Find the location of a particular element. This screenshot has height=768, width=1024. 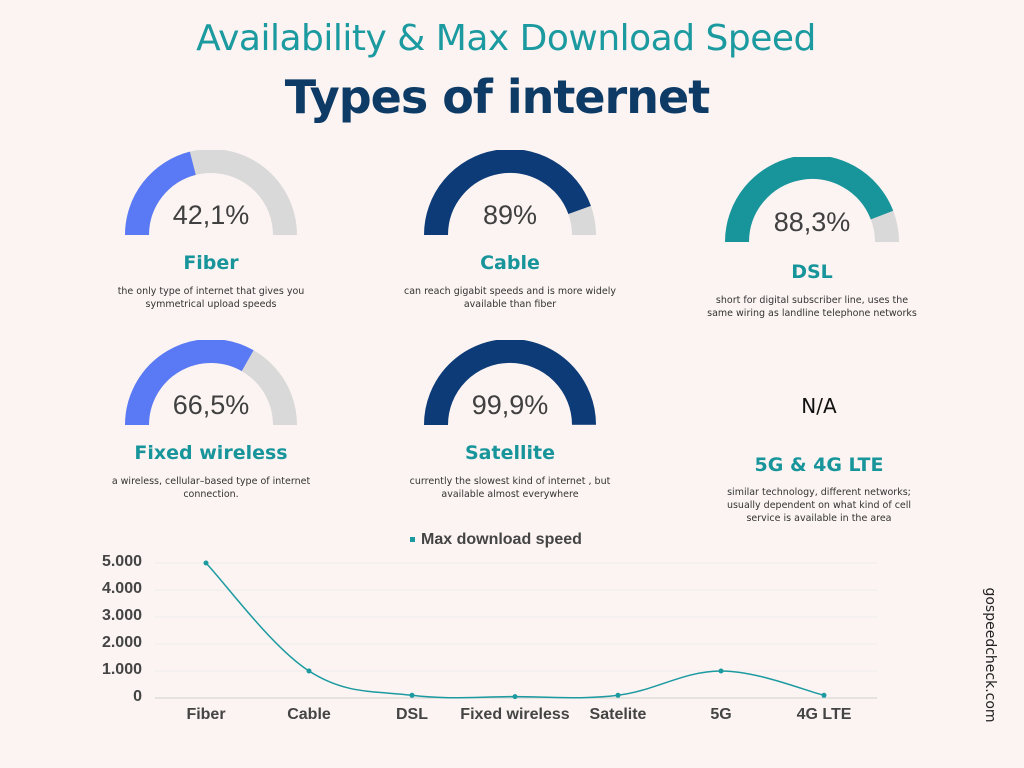

page-title: Types of internet is located at coordinates (497, 97).